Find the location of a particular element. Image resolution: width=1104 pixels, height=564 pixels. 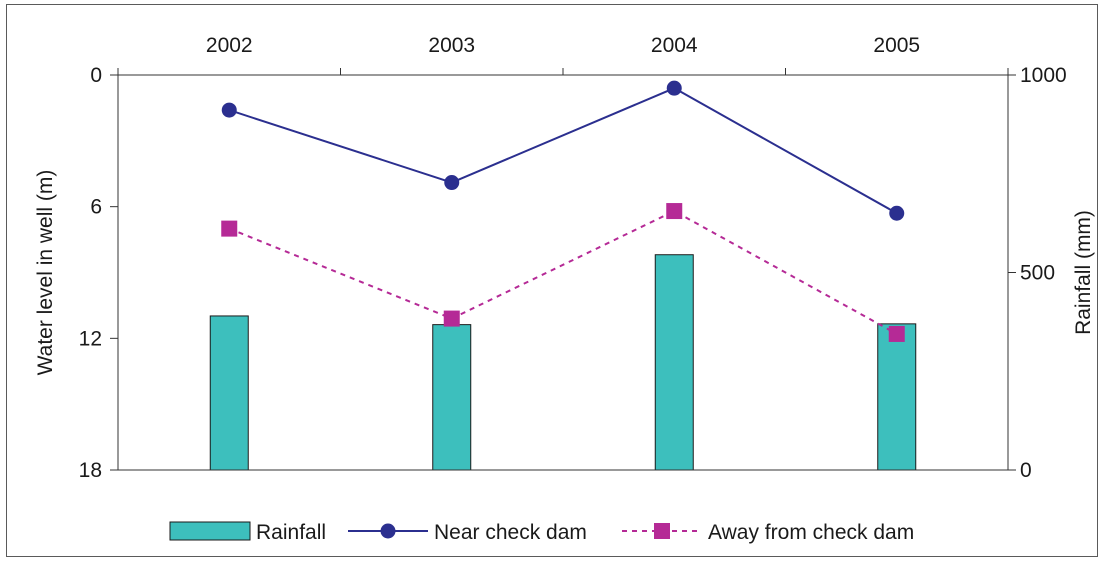

x-tick-label-2005: 2005 is located at coordinates (896, 45).